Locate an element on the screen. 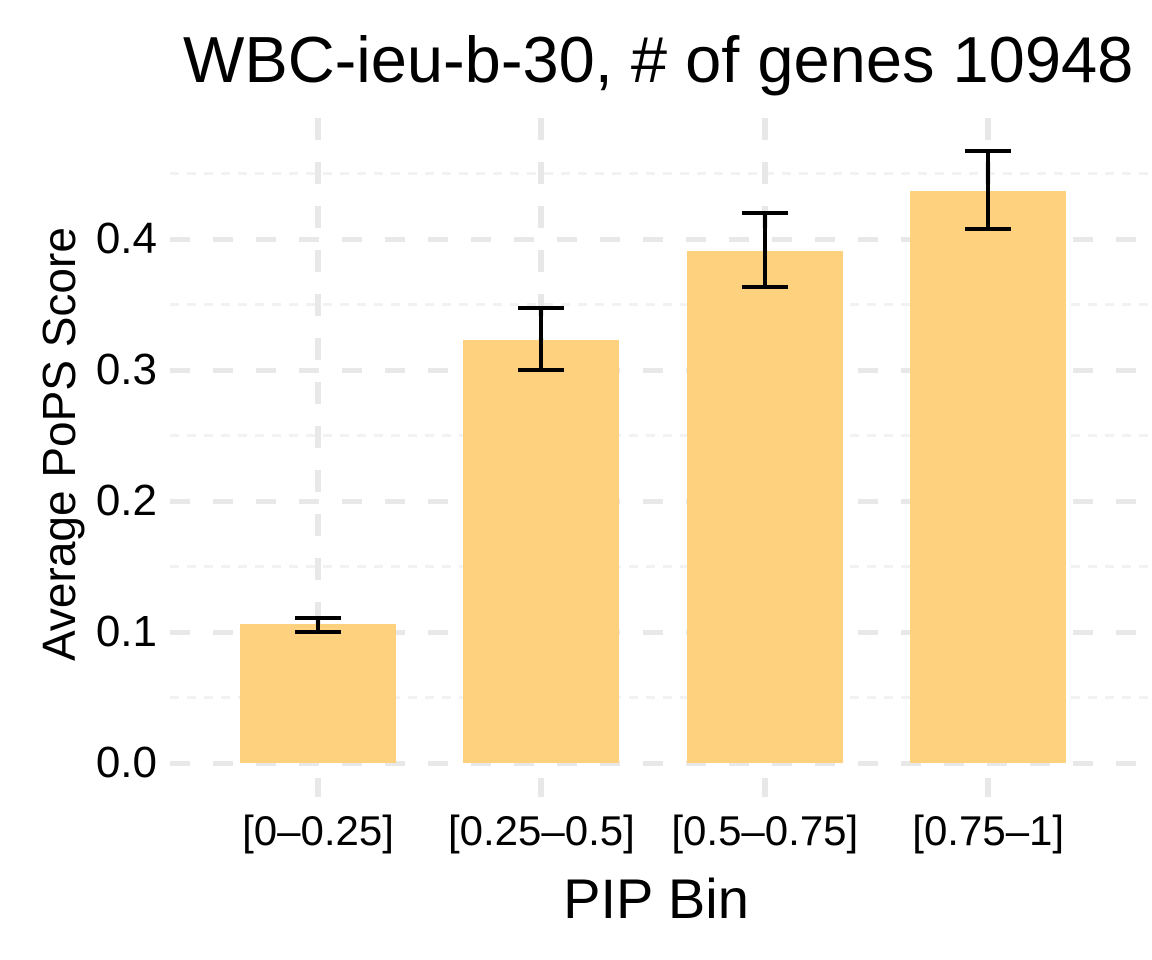 The image size is (1152, 960). y-tick-label: 0.1 is located at coordinates (126, 631).